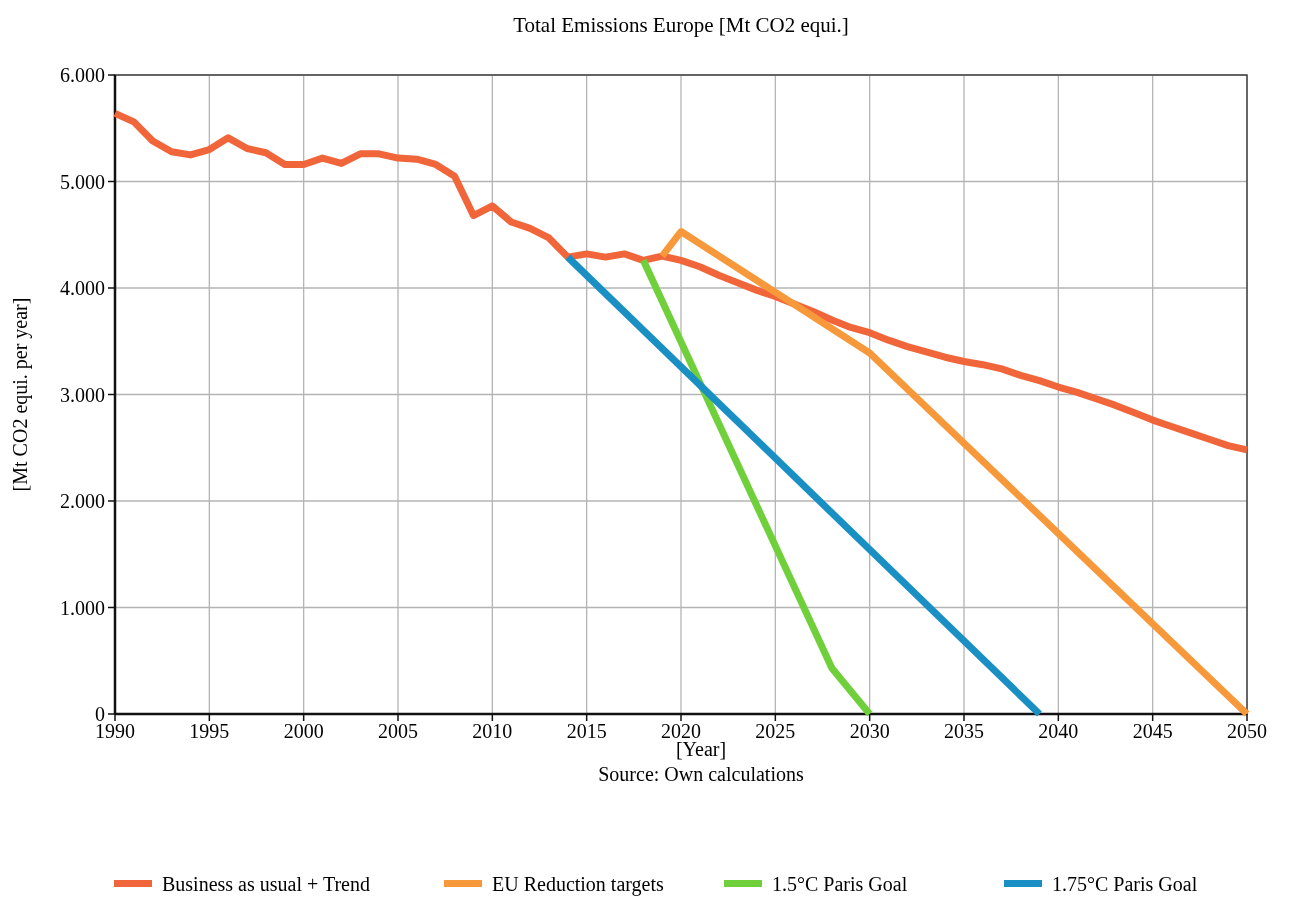 The height and width of the screenshot is (904, 1296). Describe the element at coordinates (20, 394) in the screenshot. I see `y-axis-title: [Mt CO2 equi. per year]` at that location.